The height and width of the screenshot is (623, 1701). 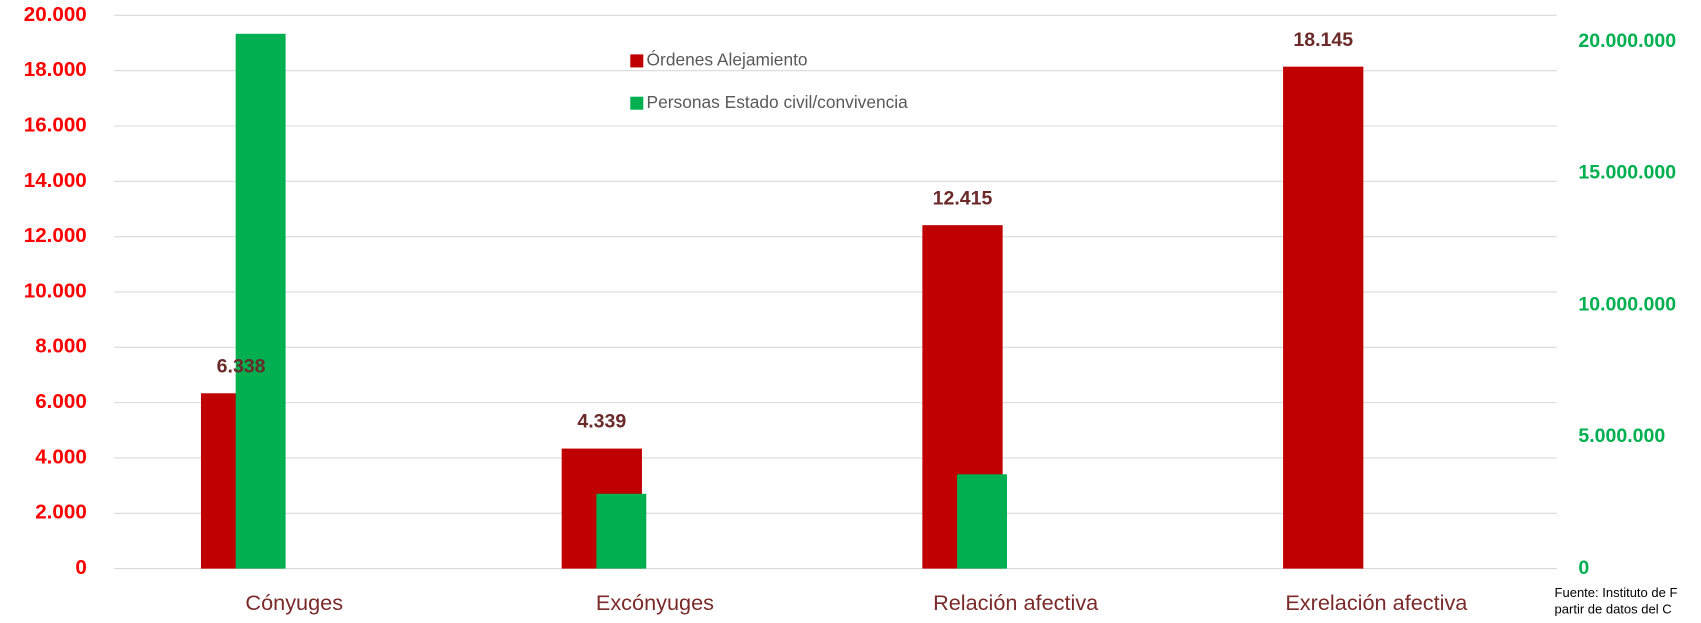 I want to click on data-label: 6.338, so click(x=241, y=366).